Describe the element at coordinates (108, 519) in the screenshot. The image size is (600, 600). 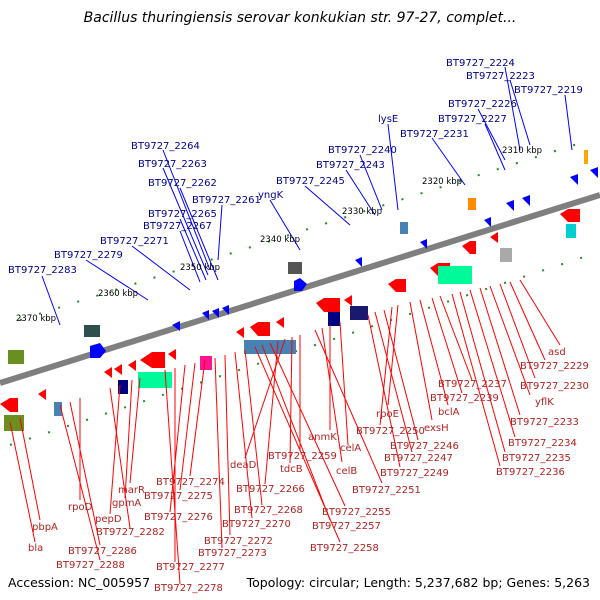
I see `gene-label: pepD` at that location.